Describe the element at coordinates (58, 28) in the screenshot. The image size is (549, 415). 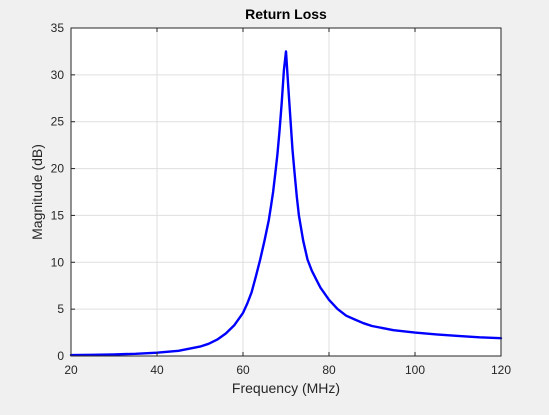
I see `y-tick-label: 35` at that location.